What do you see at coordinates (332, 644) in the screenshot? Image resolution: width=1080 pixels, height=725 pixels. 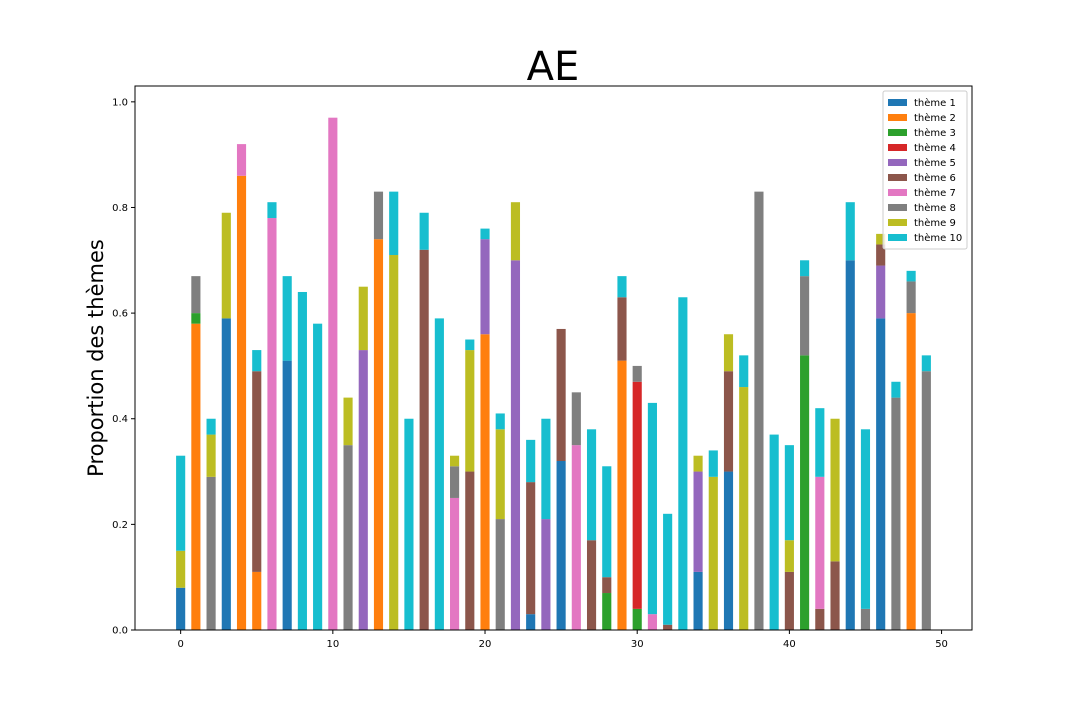 I see `x-tick-label: 10` at bounding box center [332, 644].